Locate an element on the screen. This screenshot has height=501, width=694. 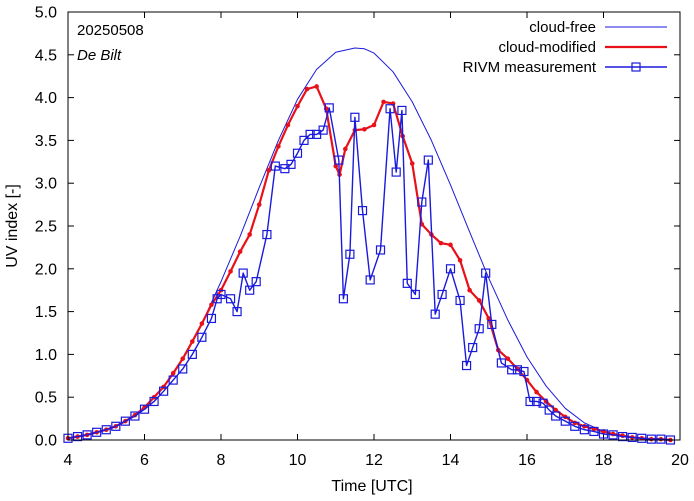
y-tick-label: 1.0 is located at coordinates (46, 355).